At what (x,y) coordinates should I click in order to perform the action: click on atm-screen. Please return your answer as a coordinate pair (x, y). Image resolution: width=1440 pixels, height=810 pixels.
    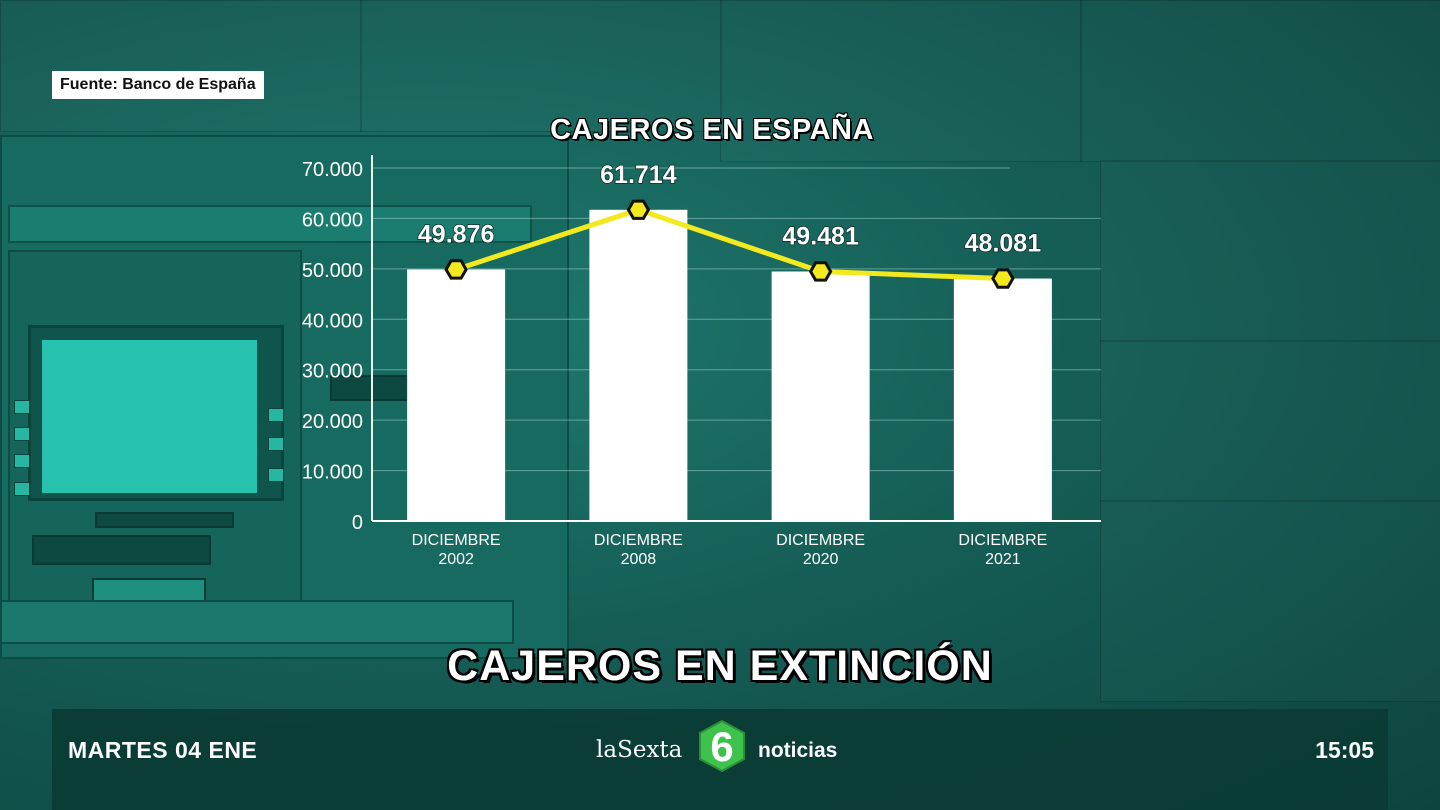
    Looking at the image, I should click on (149, 416).